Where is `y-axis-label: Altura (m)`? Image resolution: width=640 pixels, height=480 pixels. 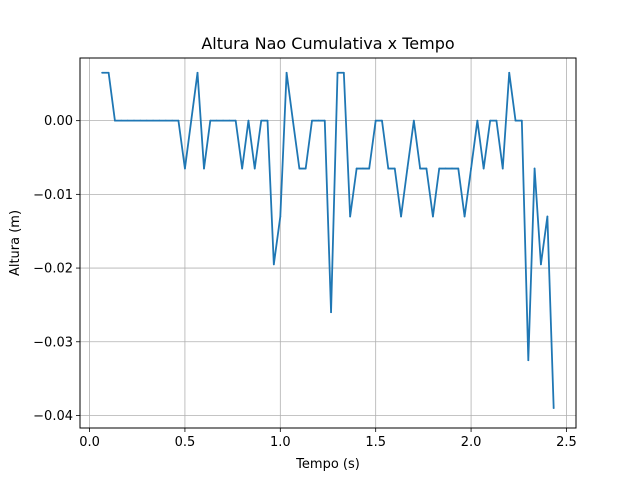
y-axis-label: Altura (m) is located at coordinates (15, 243).